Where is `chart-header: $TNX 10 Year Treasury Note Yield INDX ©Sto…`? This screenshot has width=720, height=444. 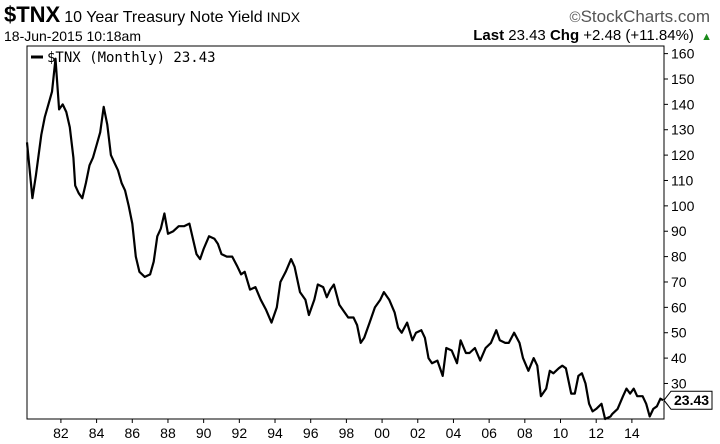 chart-header: $TNX 10 Year Treasury Note Yield INDX ©Sto… is located at coordinates (359, 15).